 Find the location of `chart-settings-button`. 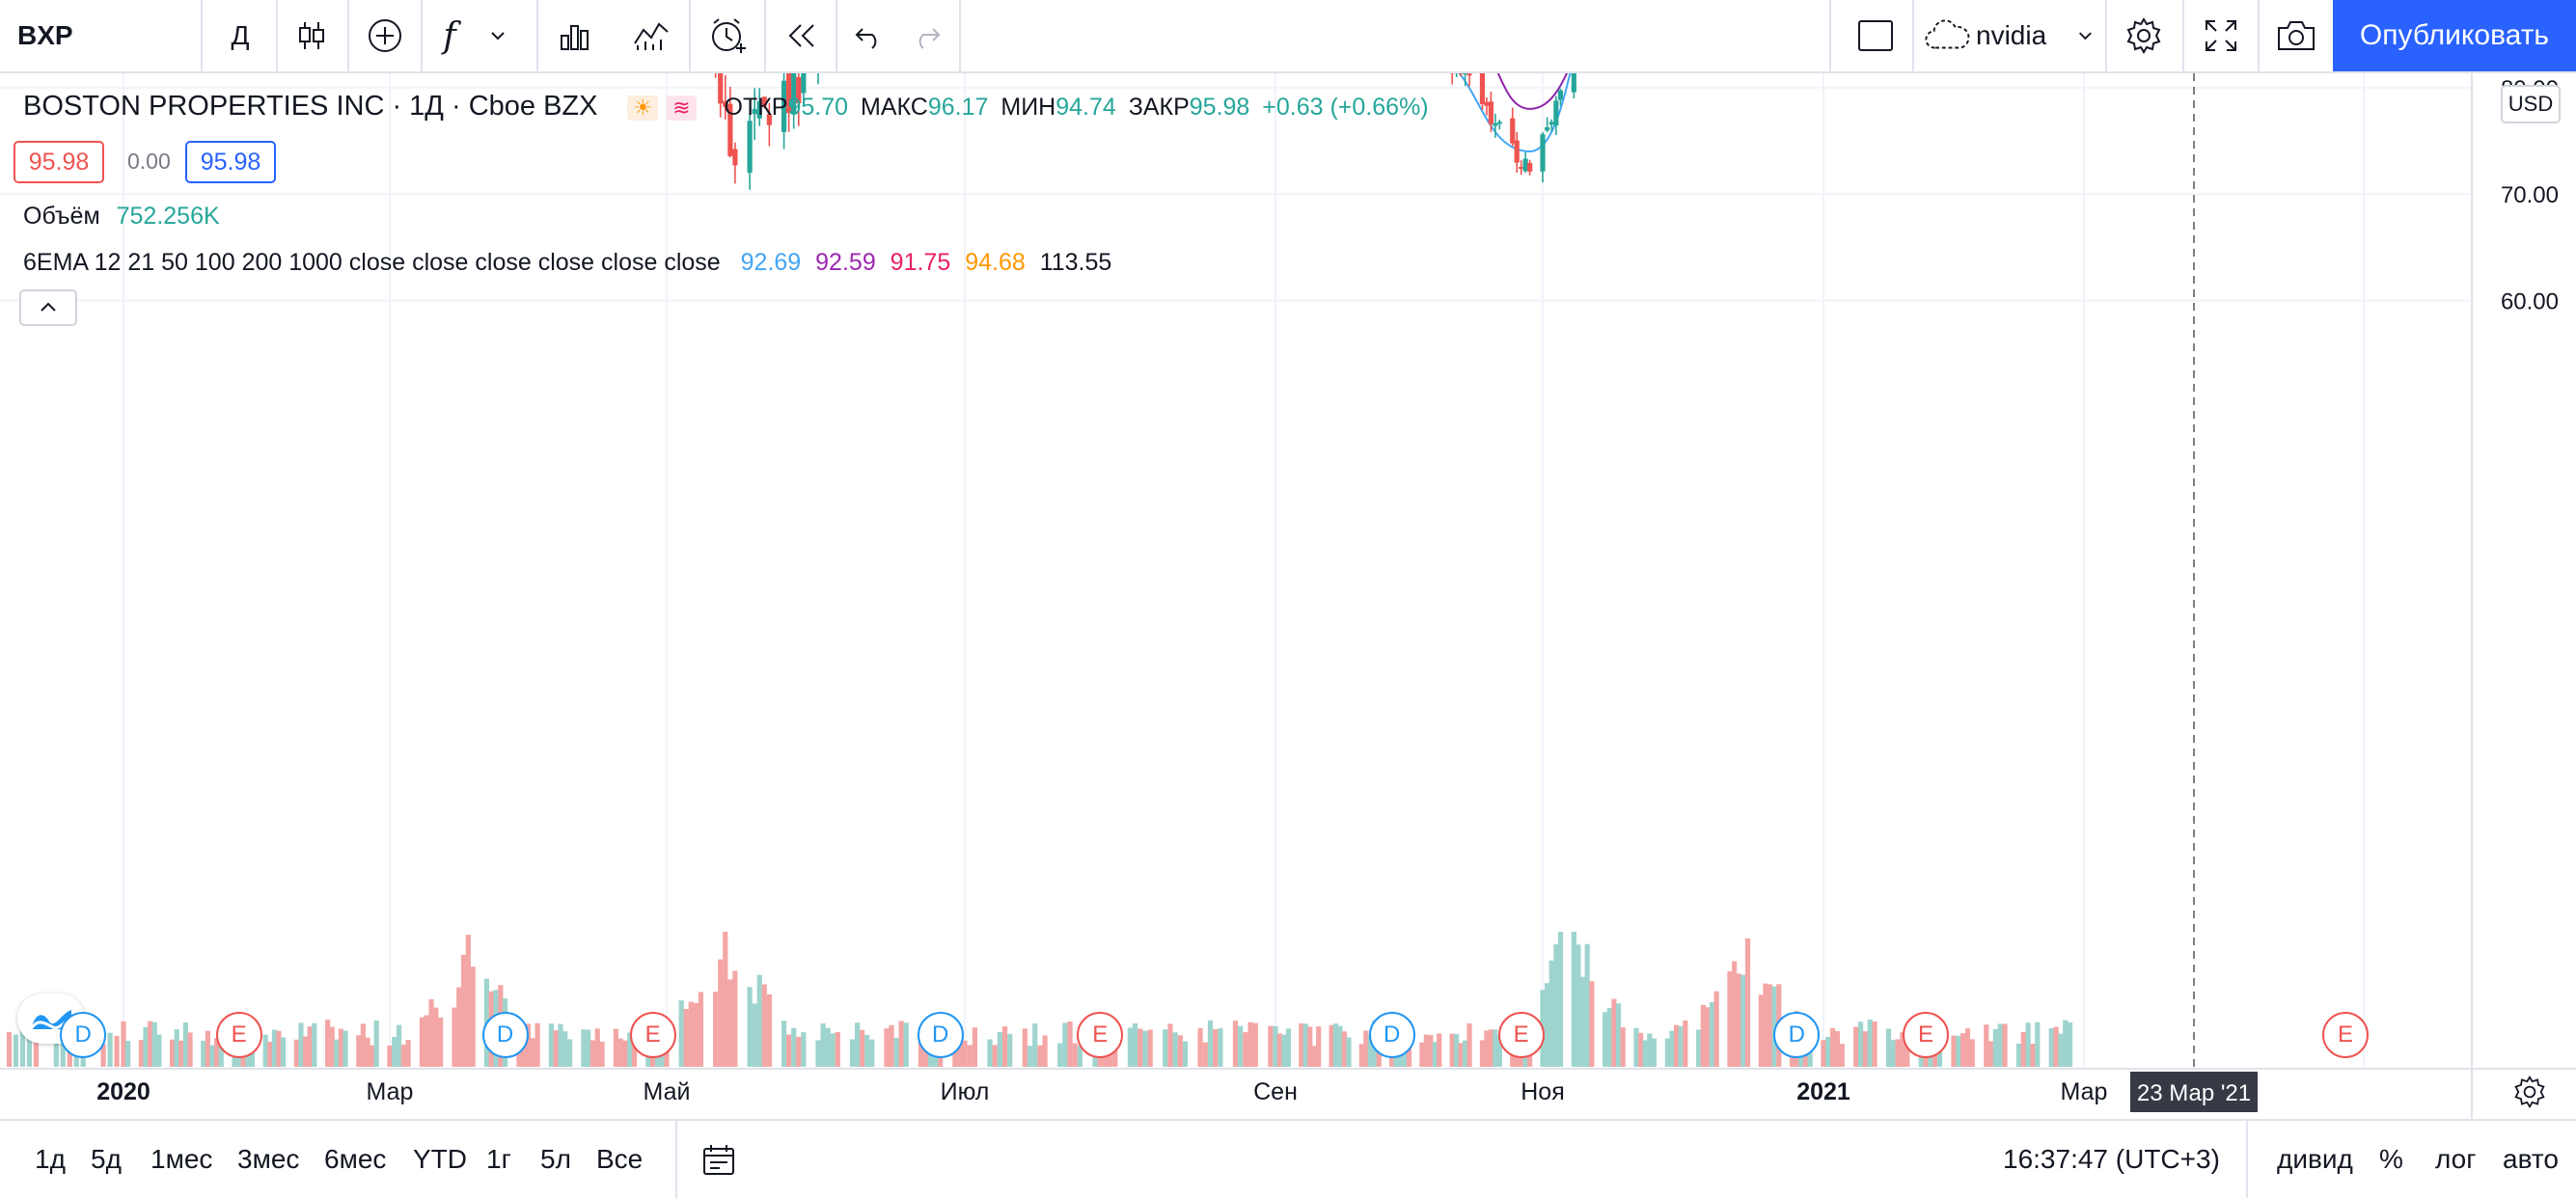

chart-settings-button is located at coordinates (2529, 1094).